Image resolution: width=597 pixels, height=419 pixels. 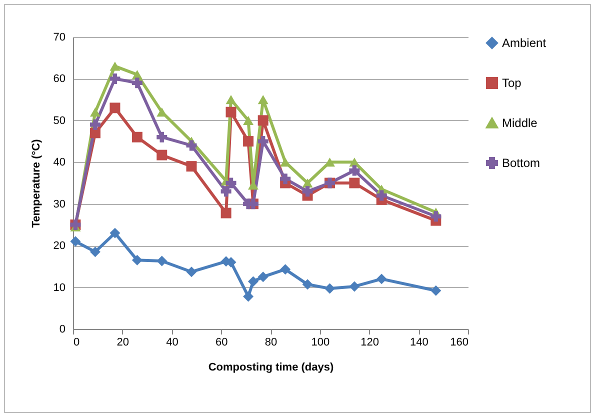 I want to click on legend-label: Bottom, so click(x=521, y=163).